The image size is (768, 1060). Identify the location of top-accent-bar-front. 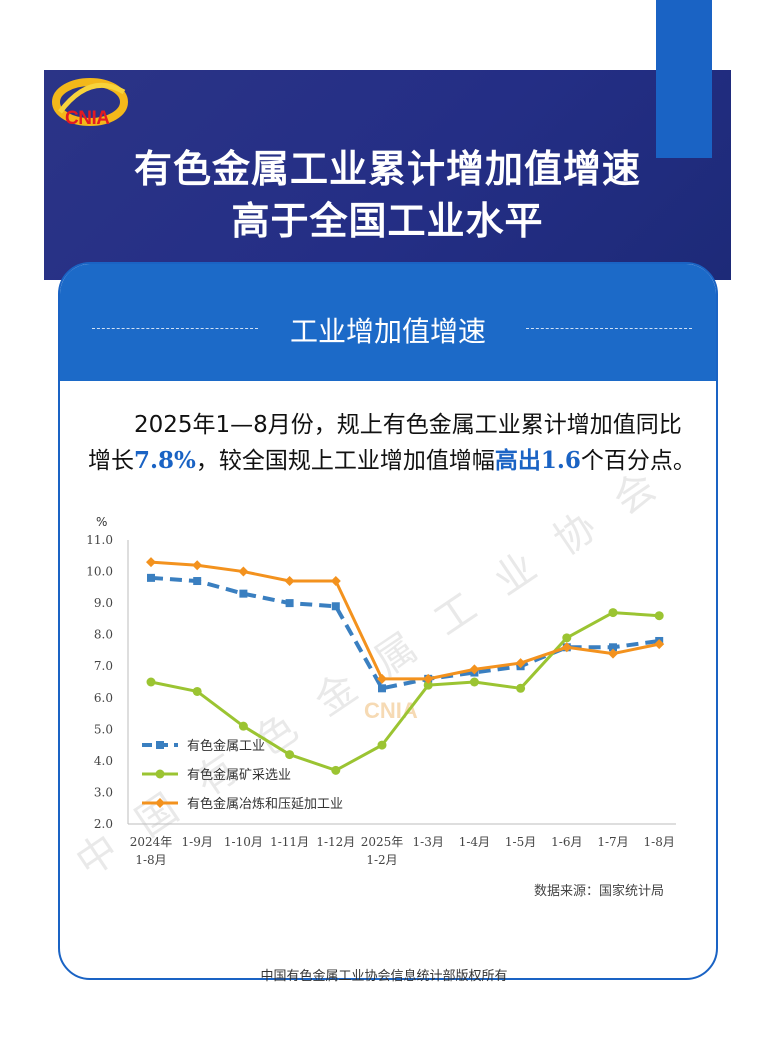
(684, 114).